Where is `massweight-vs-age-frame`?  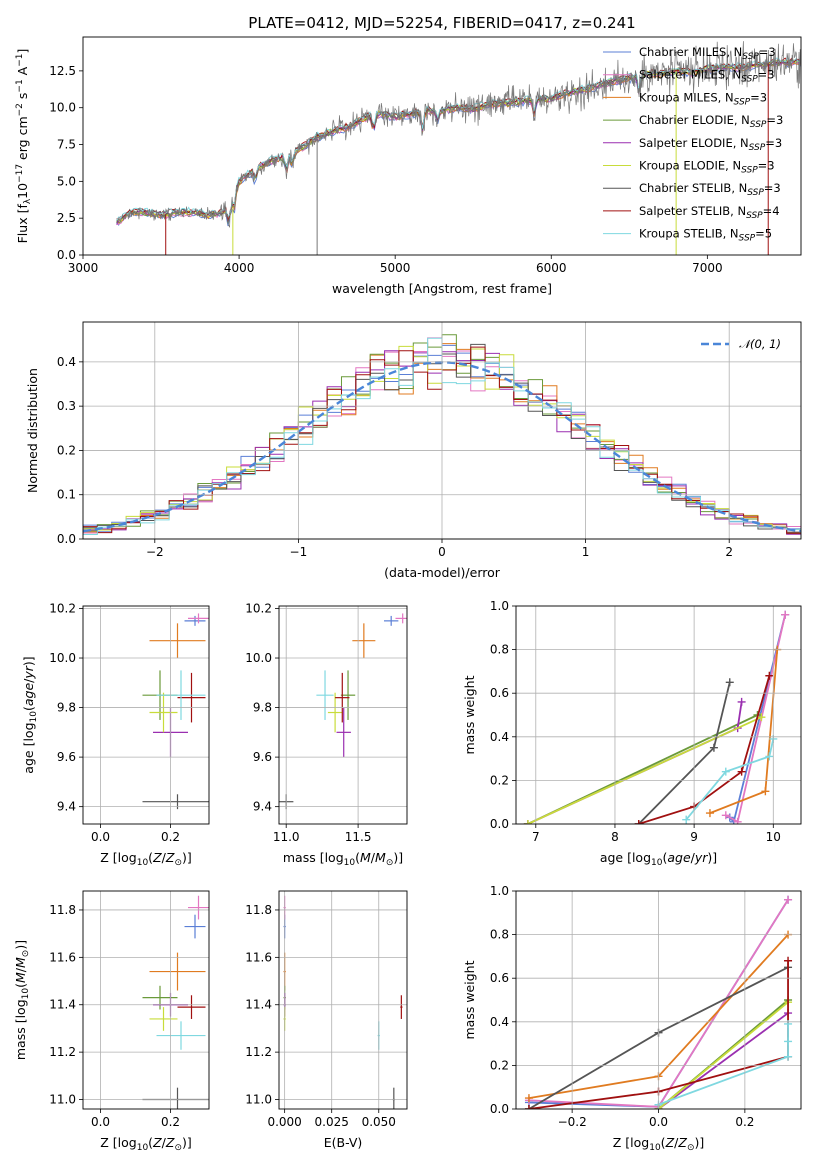 massweight-vs-age-frame is located at coordinates (658, 715).